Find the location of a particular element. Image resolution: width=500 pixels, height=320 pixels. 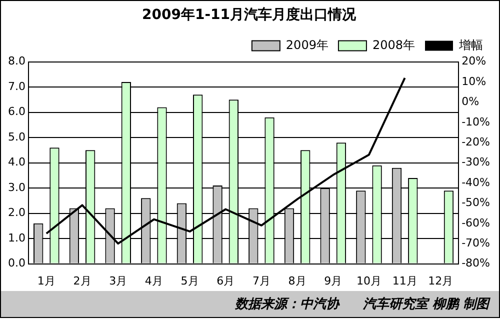

y2-tick-label: 20% is located at coordinates (474, 61).